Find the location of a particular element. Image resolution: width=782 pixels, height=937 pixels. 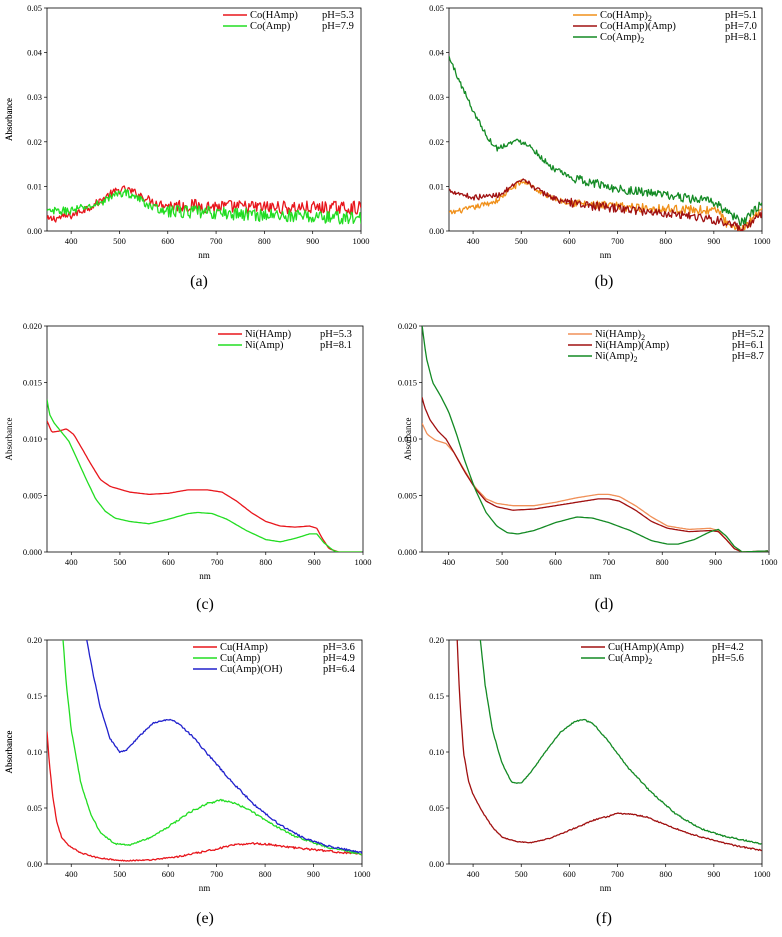

legend-ph: pH=6.1 is located at coordinates (748, 345).